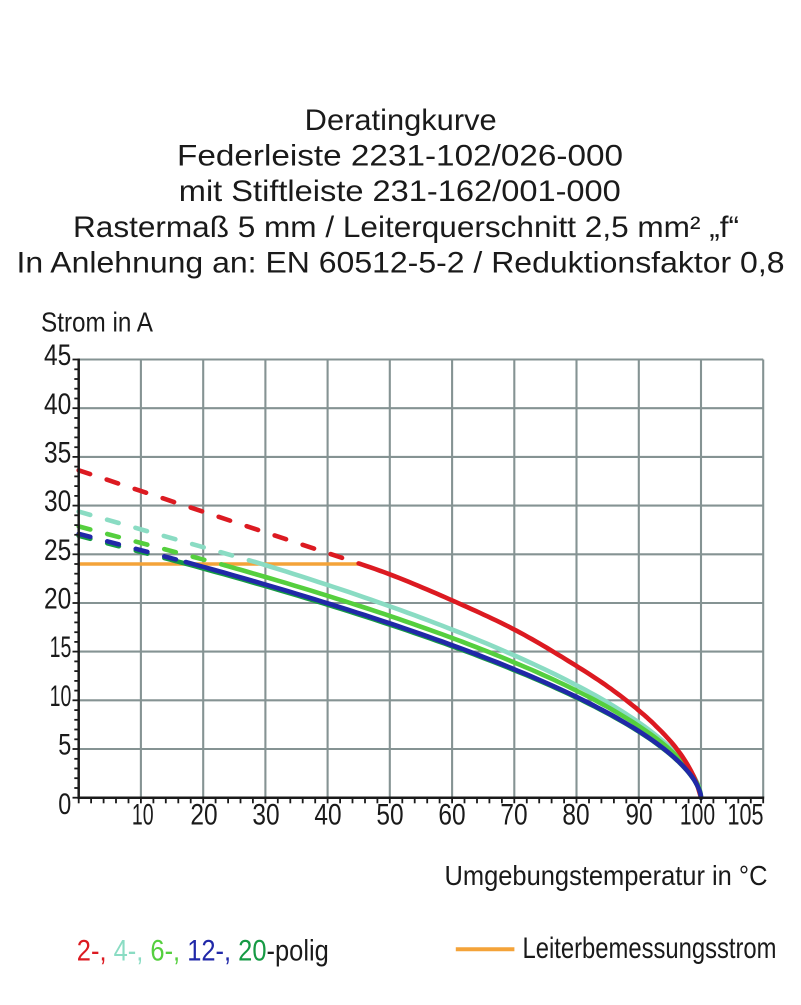 The image size is (801, 1005). What do you see at coordinates (64, 804) in the screenshot?
I see `svg-text: 0` at bounding box center [64, 804].